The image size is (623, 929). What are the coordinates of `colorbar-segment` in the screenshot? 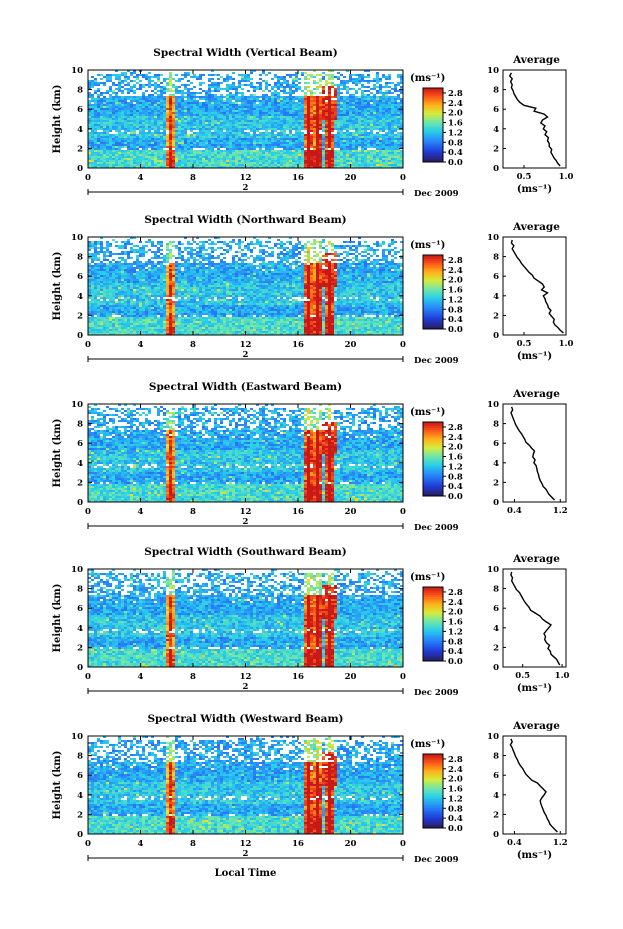 It's located at (433, 150).